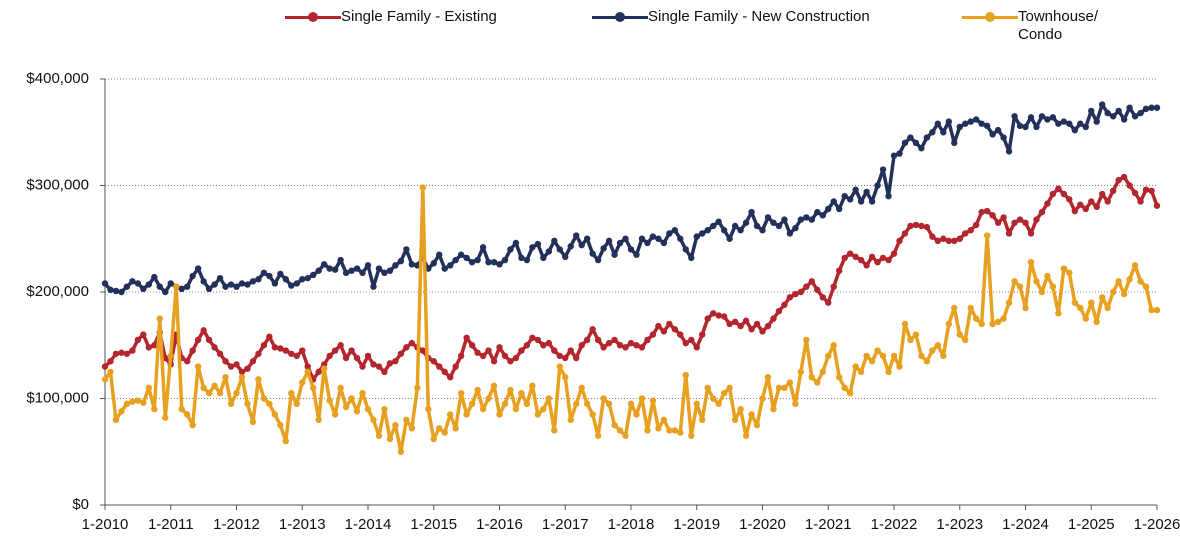 The height and width of the screenshot is (540, 1180). Describe the element at coordinates (1157, 524) in the screenshot. I see `x-tick-label: 1-2026` at that location.